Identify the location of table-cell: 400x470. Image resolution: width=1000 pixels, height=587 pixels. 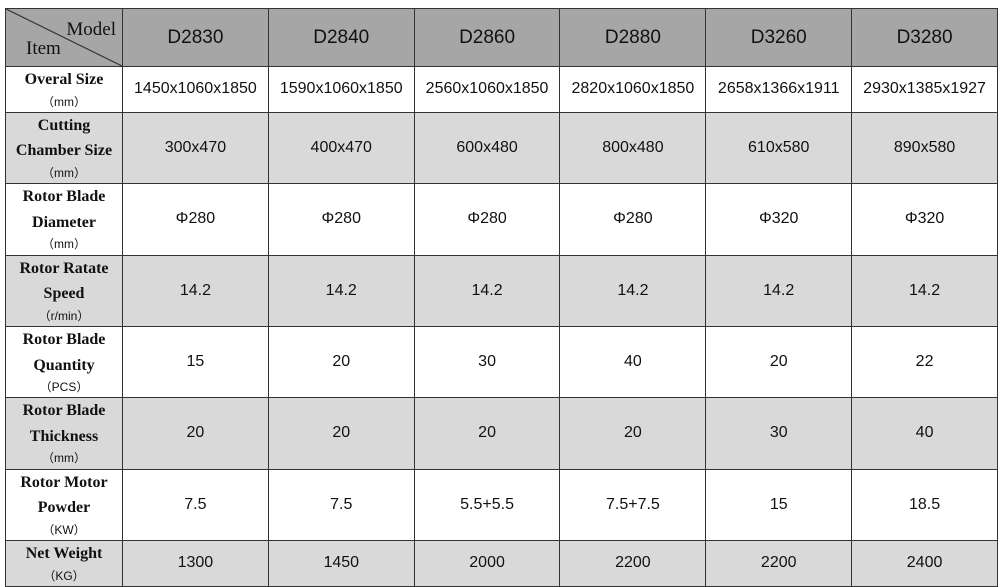
(341, 148).